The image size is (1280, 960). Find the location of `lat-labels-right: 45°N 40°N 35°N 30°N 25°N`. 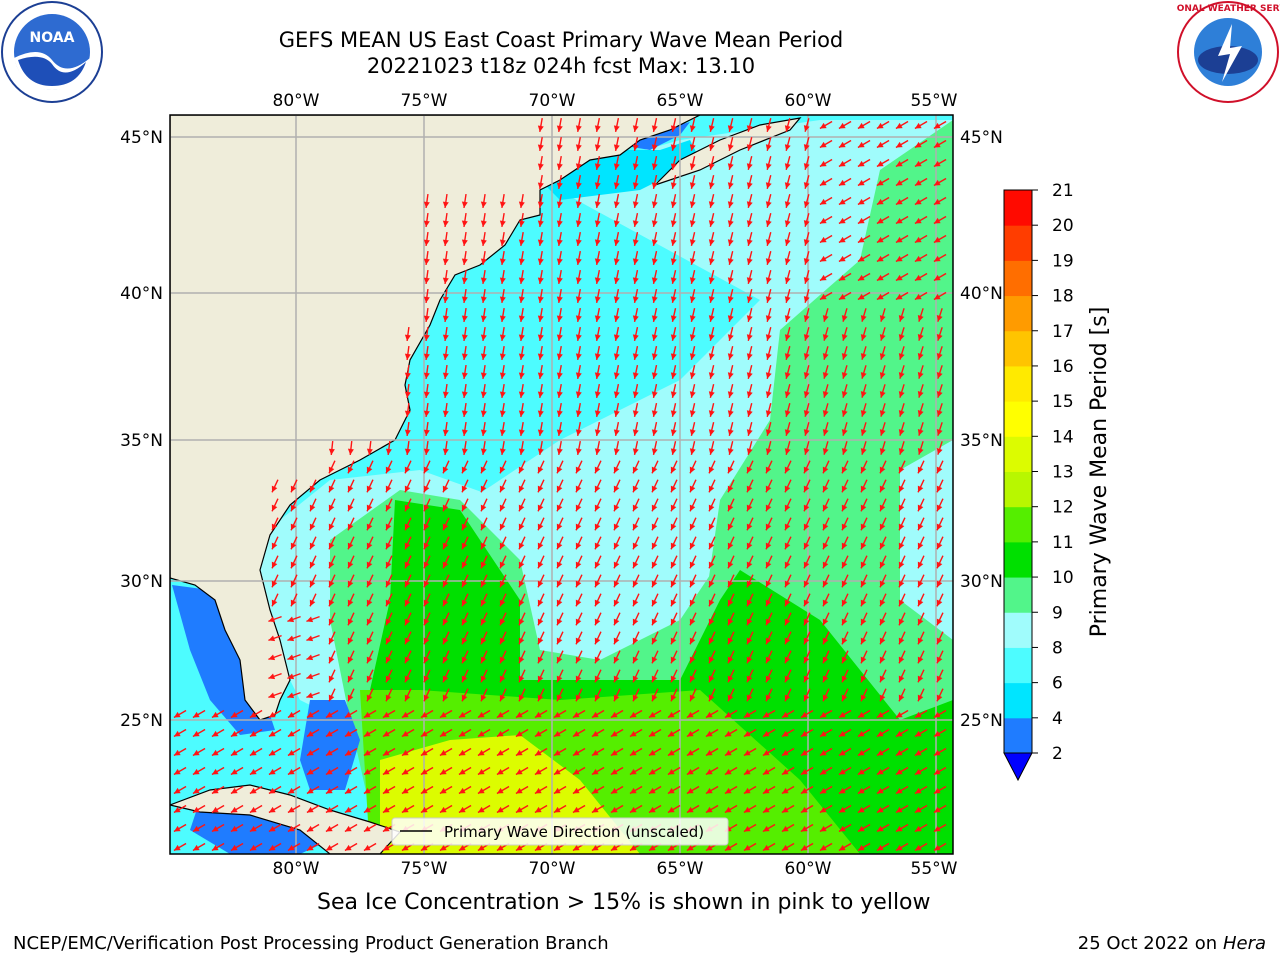

lat-labels-right: 45°N 40°N 35°N 30°N 25°N is located at coordinates (981, 429).